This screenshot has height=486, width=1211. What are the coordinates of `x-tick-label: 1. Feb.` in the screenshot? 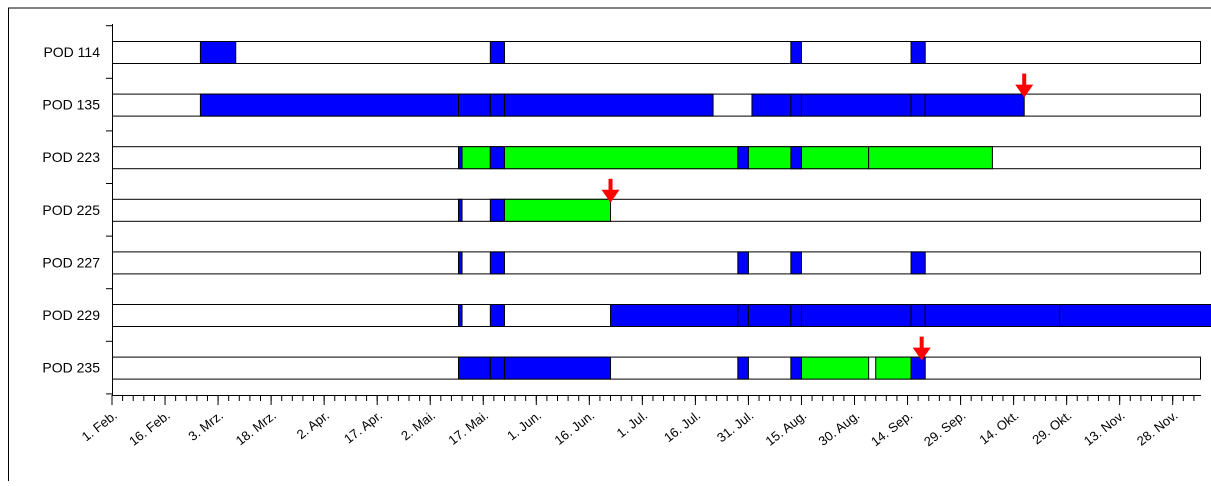 It's located at (99, 426).